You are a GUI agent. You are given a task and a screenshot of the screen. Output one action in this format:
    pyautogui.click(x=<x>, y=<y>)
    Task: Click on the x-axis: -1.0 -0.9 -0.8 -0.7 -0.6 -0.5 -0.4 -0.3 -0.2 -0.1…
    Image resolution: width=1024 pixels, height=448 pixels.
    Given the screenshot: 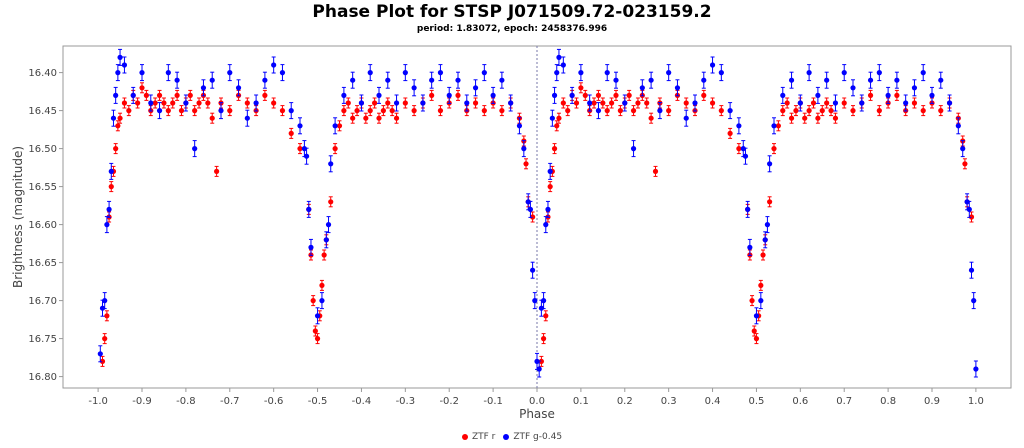 What is the action you would take?
    pyautogui.click(x=536, y=397)
    